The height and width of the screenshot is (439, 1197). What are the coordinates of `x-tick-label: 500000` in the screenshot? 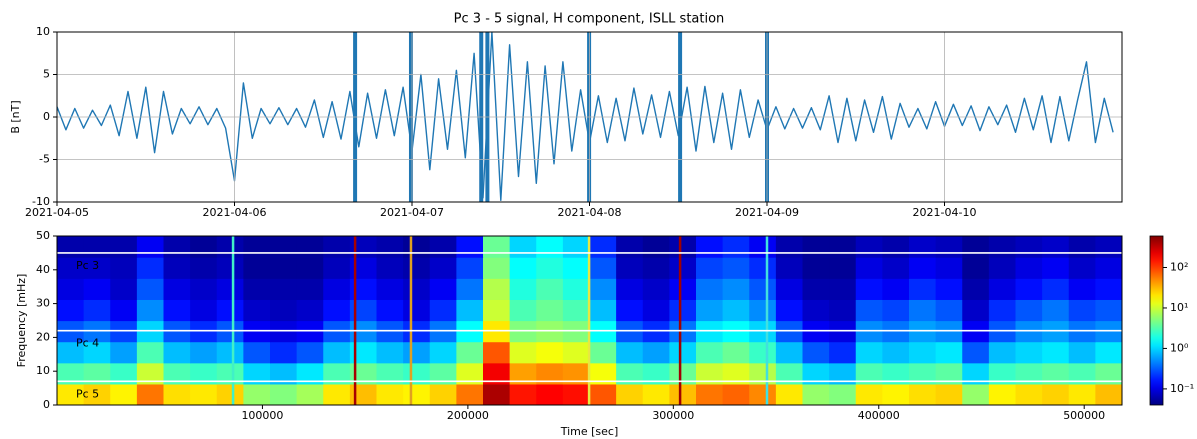 It's located at (1084, 415).